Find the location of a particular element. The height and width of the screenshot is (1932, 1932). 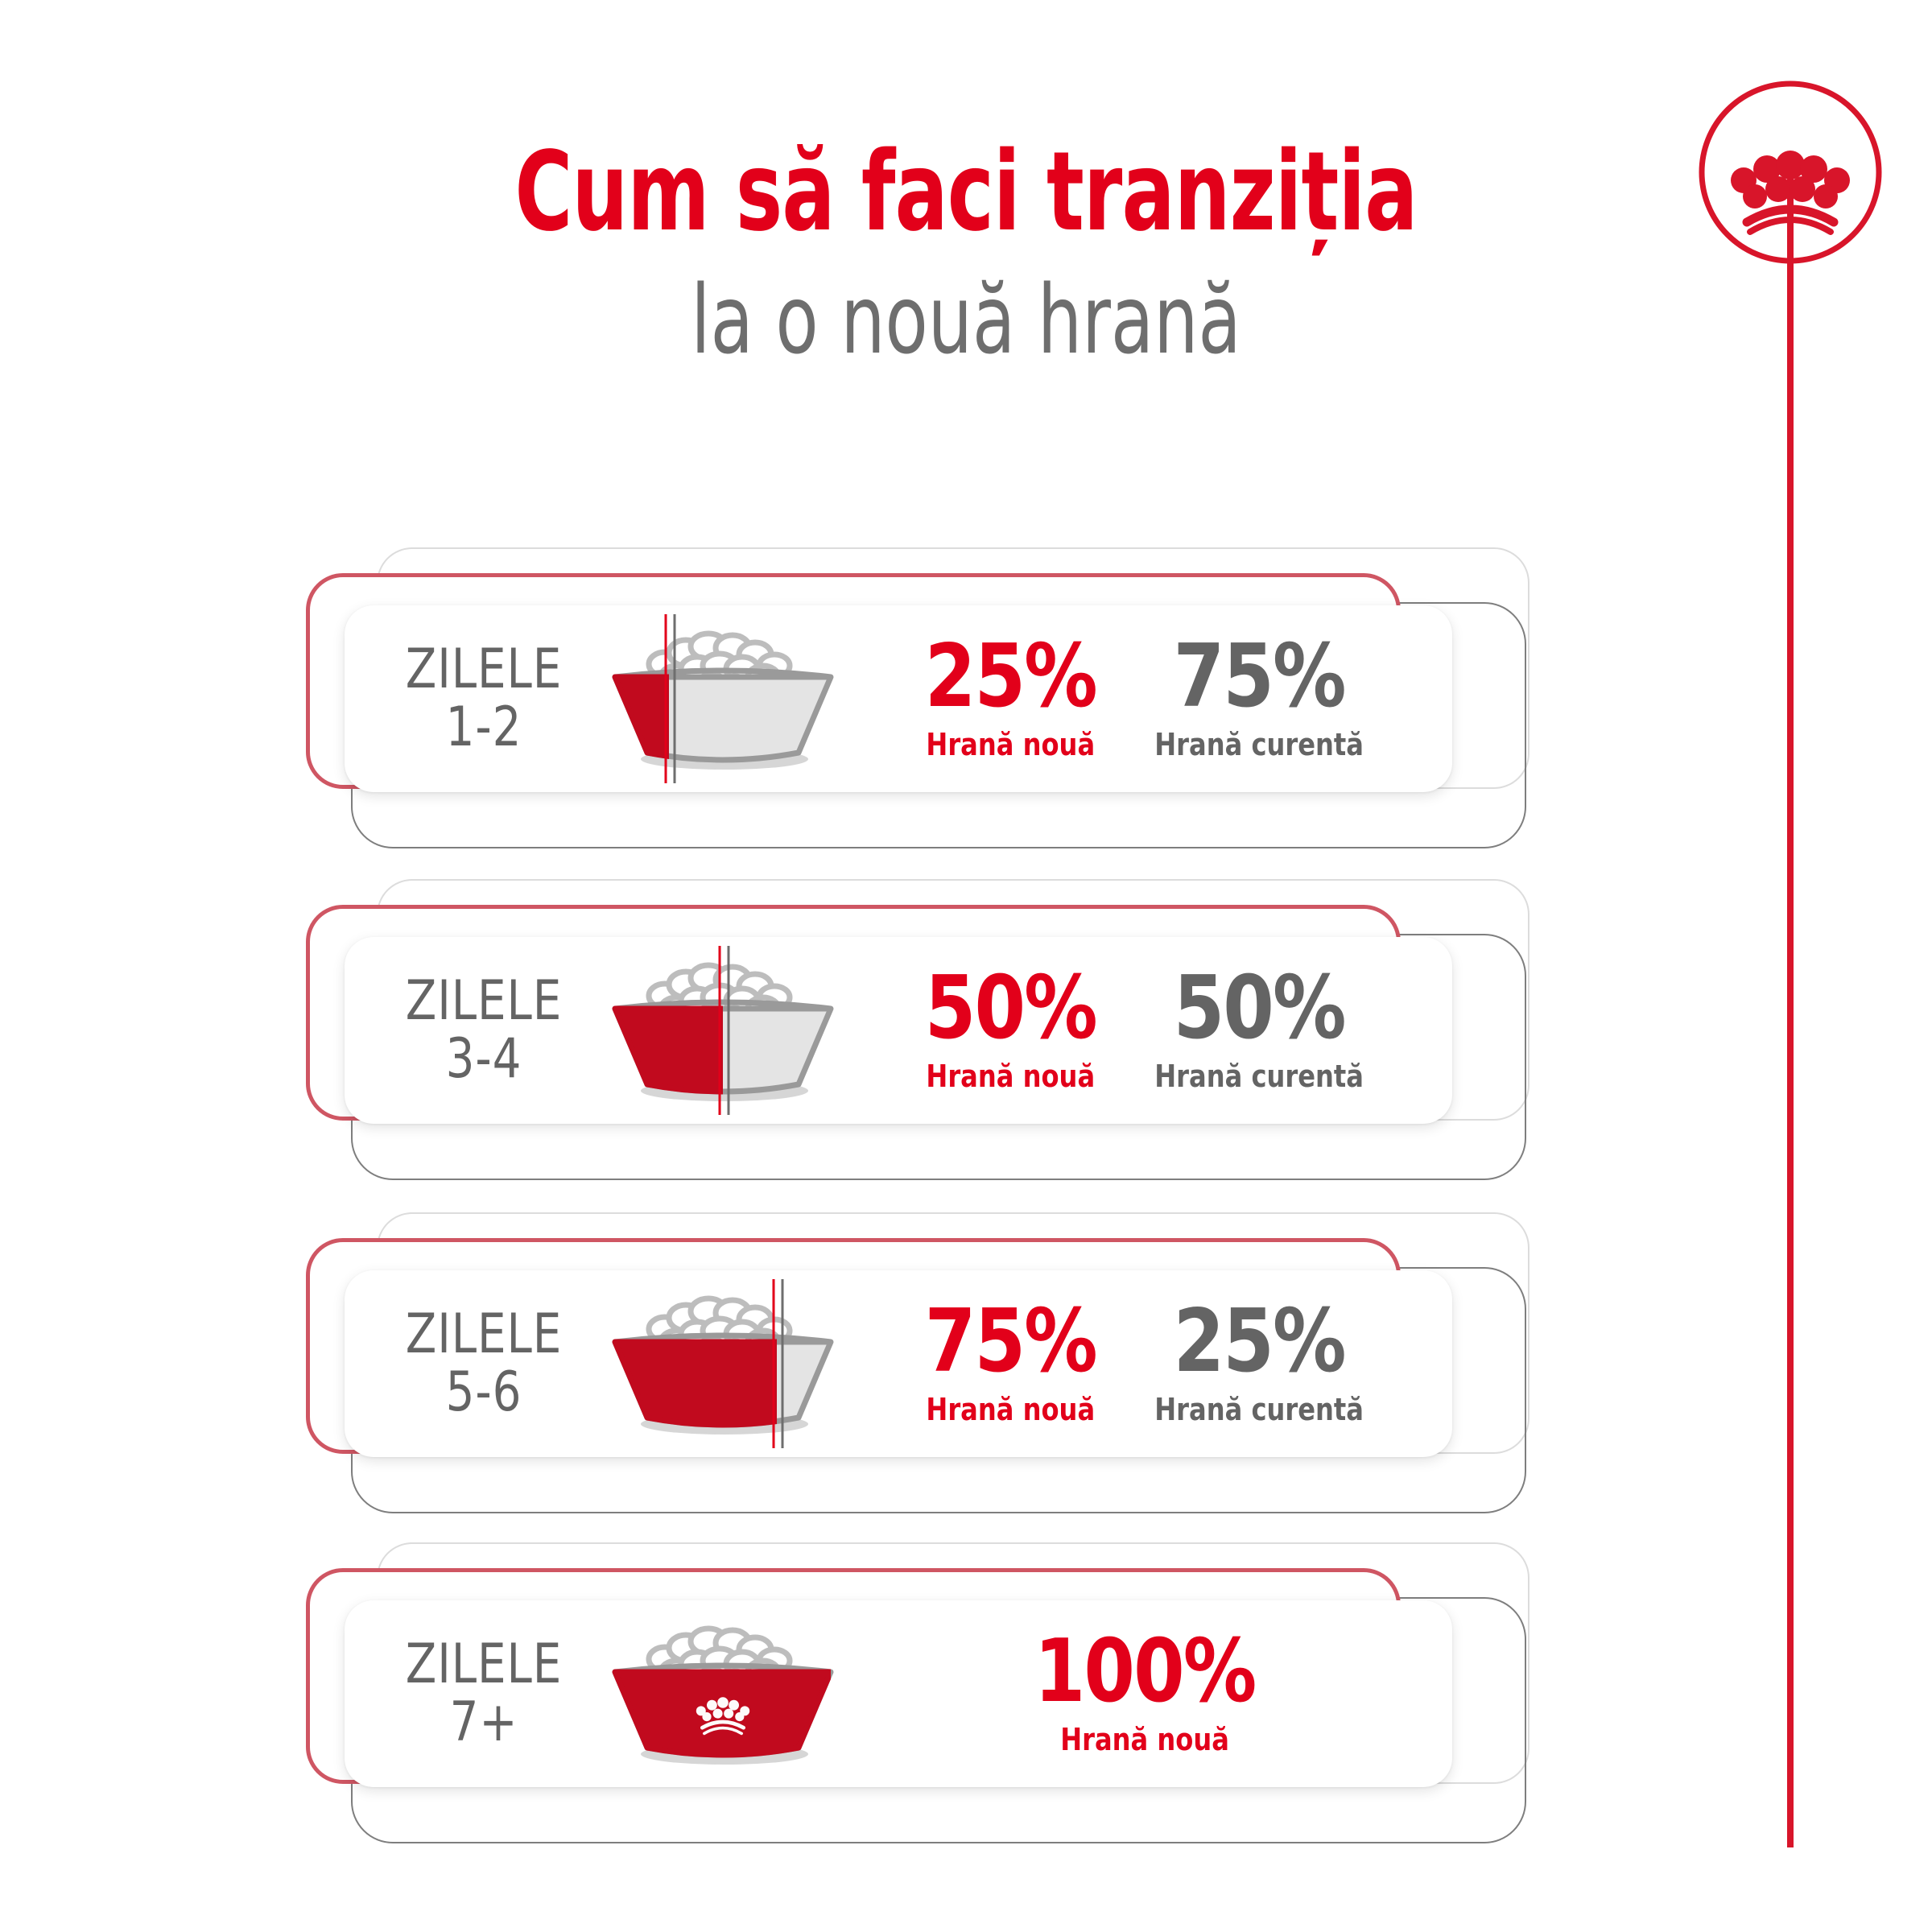

transition-step-row: ZILELE 7+ is located at coordinates (918, 1692).